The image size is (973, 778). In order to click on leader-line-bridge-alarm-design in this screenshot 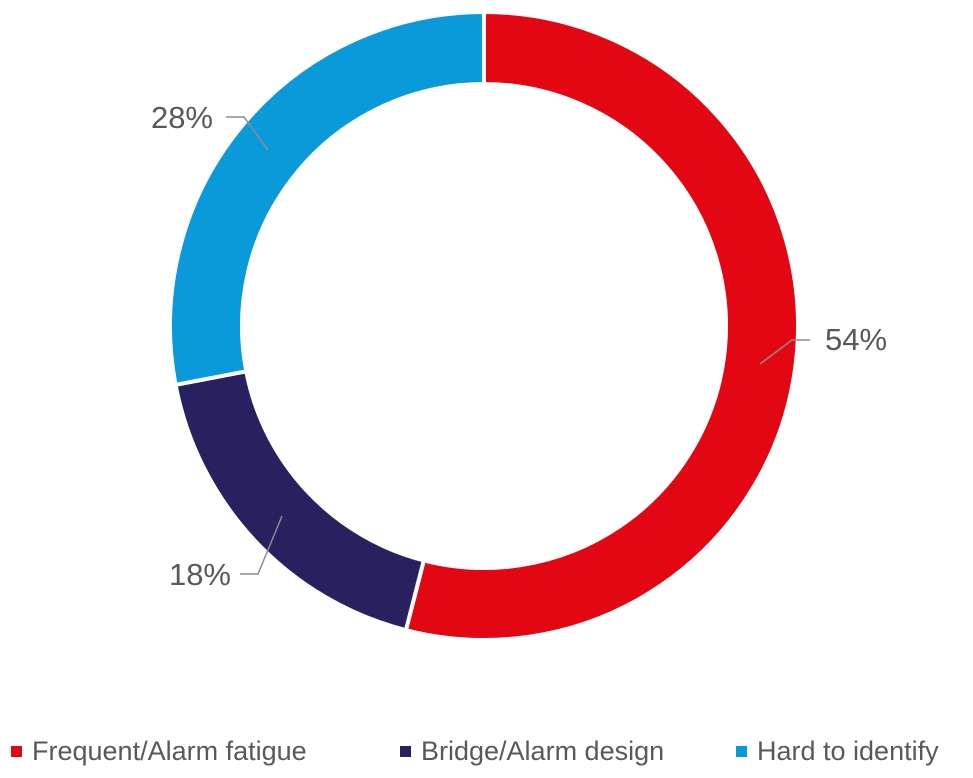, I will do `click(261, 545)`.